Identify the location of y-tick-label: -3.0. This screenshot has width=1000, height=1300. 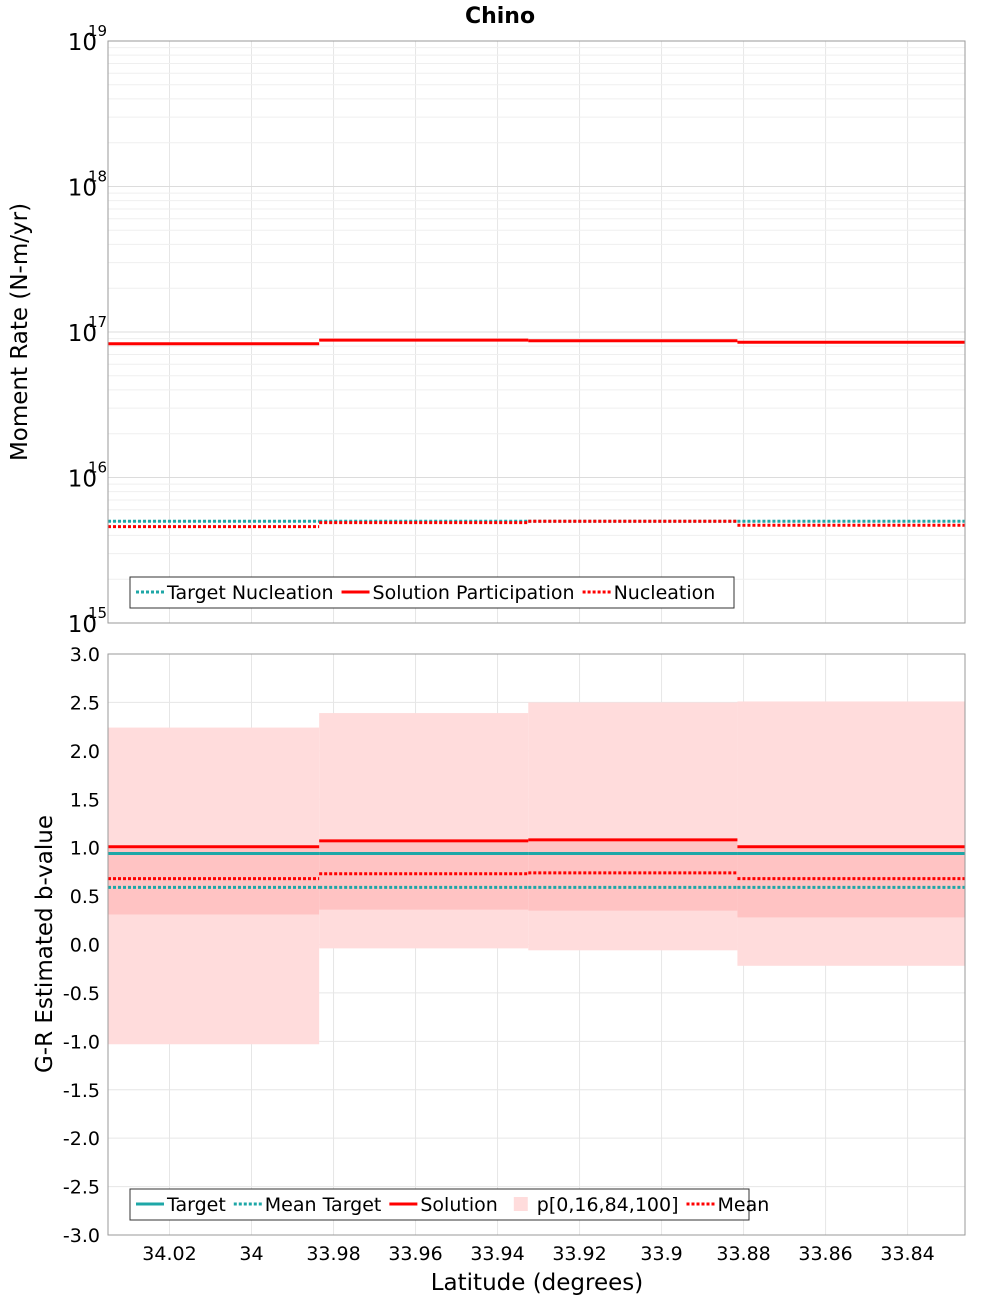
(81, 1236).